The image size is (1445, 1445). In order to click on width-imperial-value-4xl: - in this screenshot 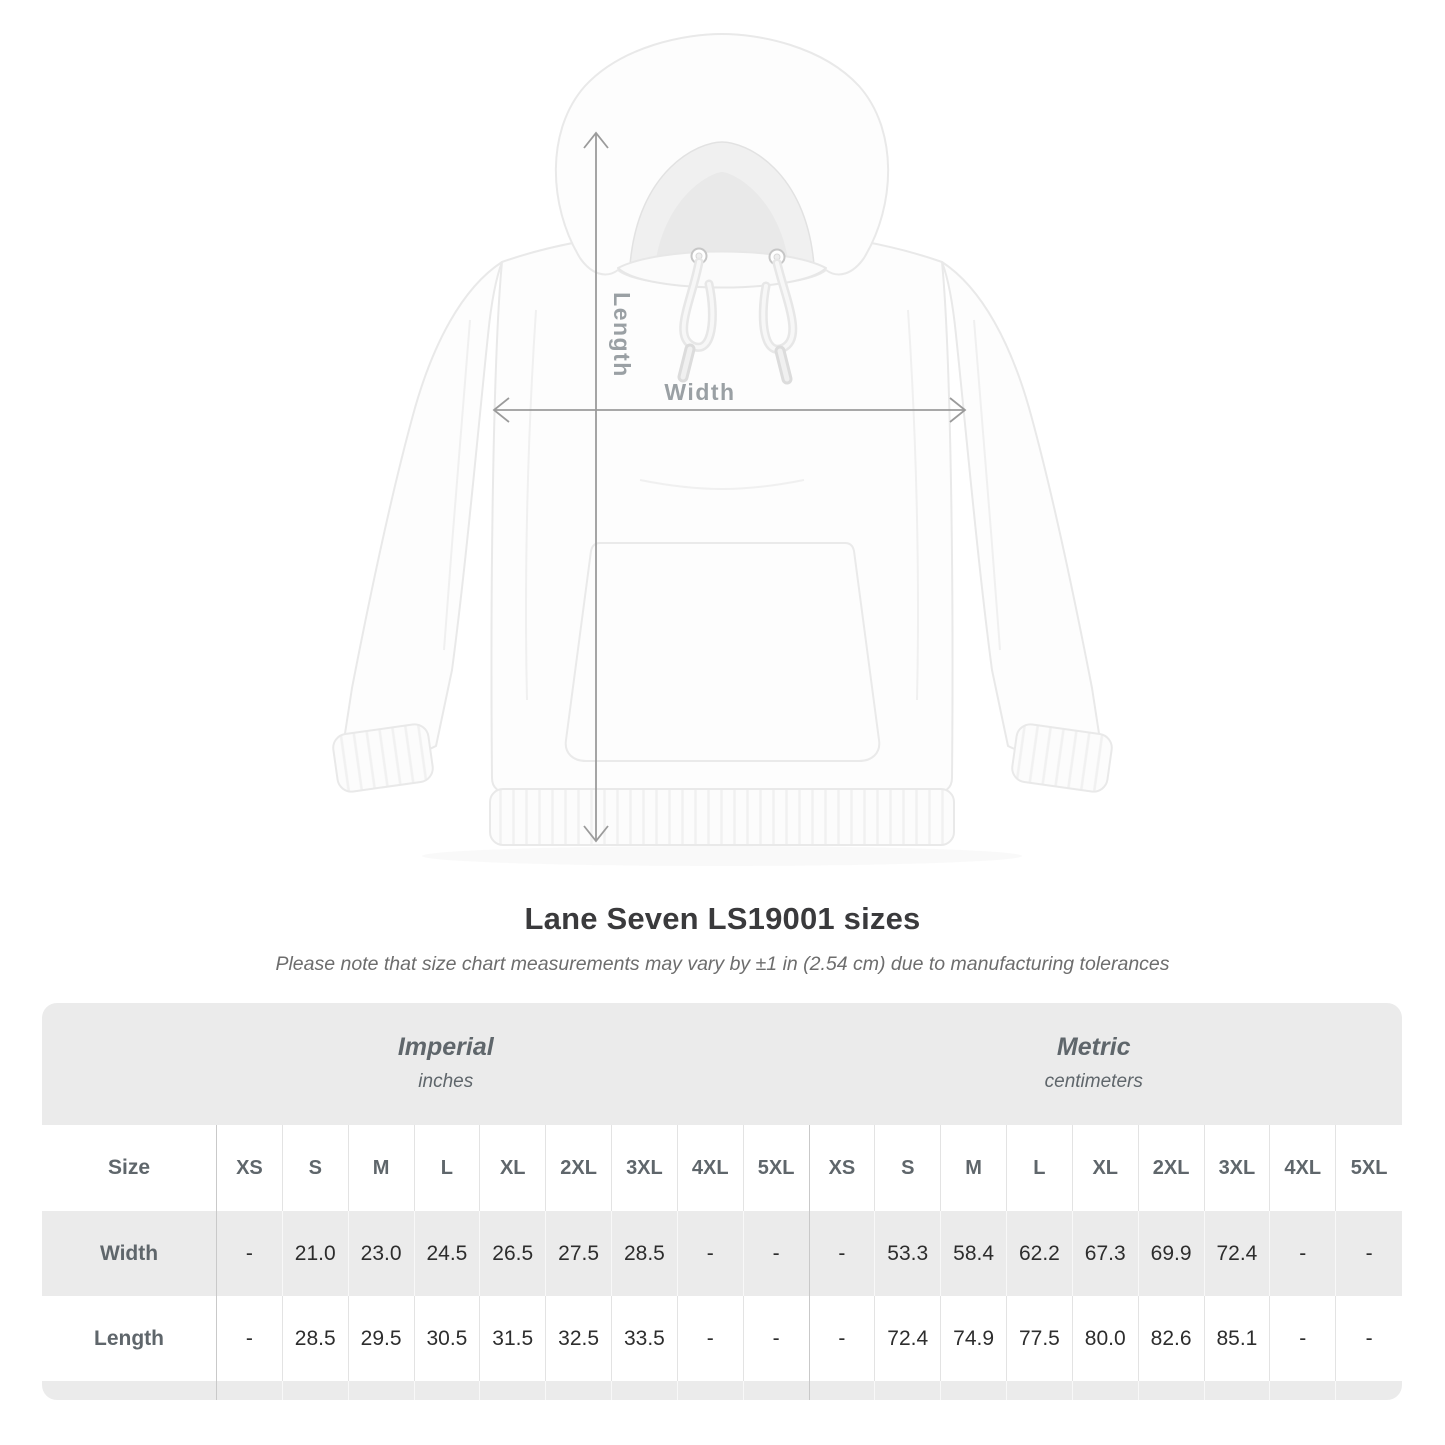, I will do `click(710, 1253)`.